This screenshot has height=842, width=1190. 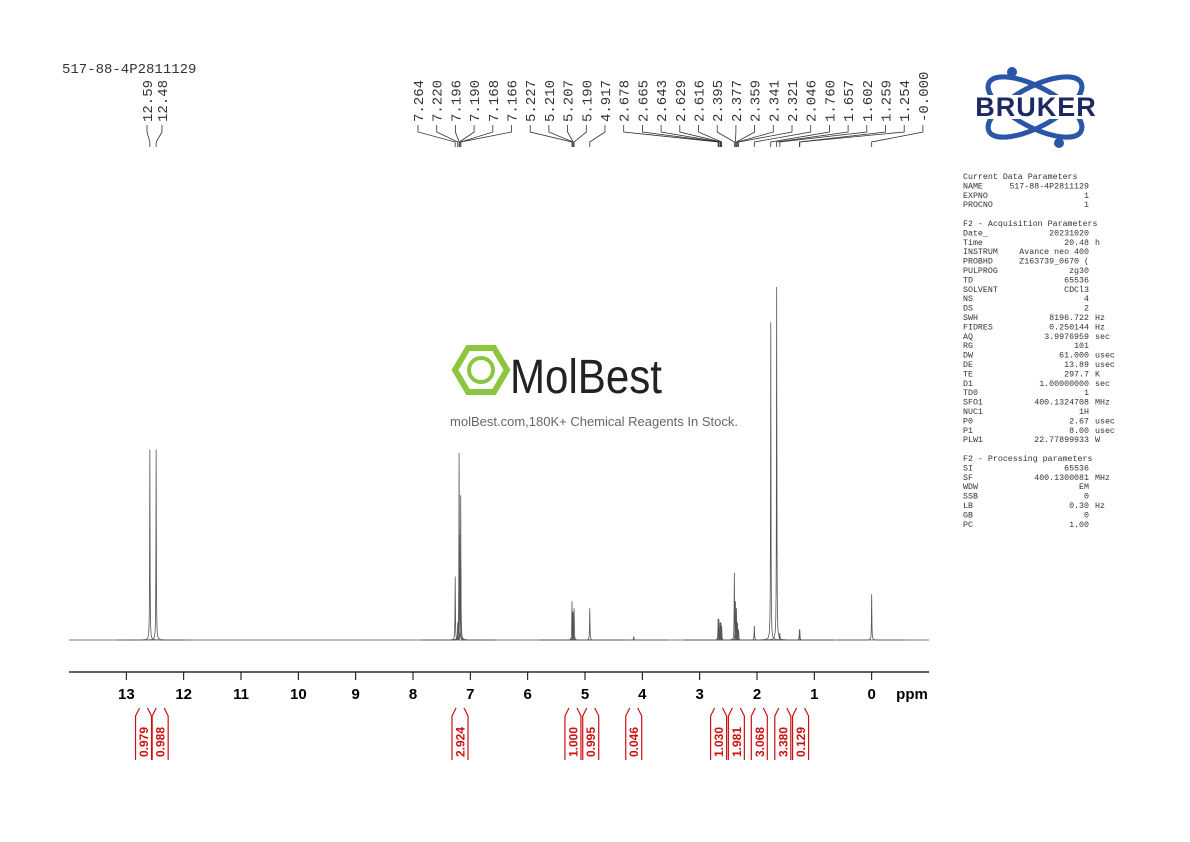 I want to click on peak-label: 5.227, so click(x=532, y=101).